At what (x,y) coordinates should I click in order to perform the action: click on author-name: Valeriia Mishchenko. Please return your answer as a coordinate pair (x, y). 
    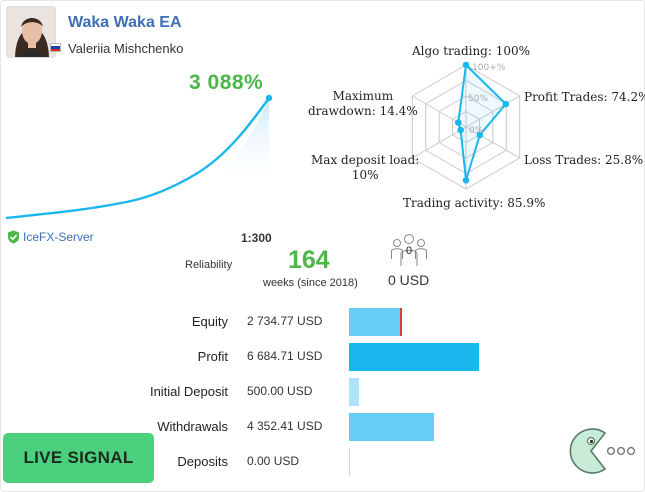
    Looking at the image, I should click on (126, 48).